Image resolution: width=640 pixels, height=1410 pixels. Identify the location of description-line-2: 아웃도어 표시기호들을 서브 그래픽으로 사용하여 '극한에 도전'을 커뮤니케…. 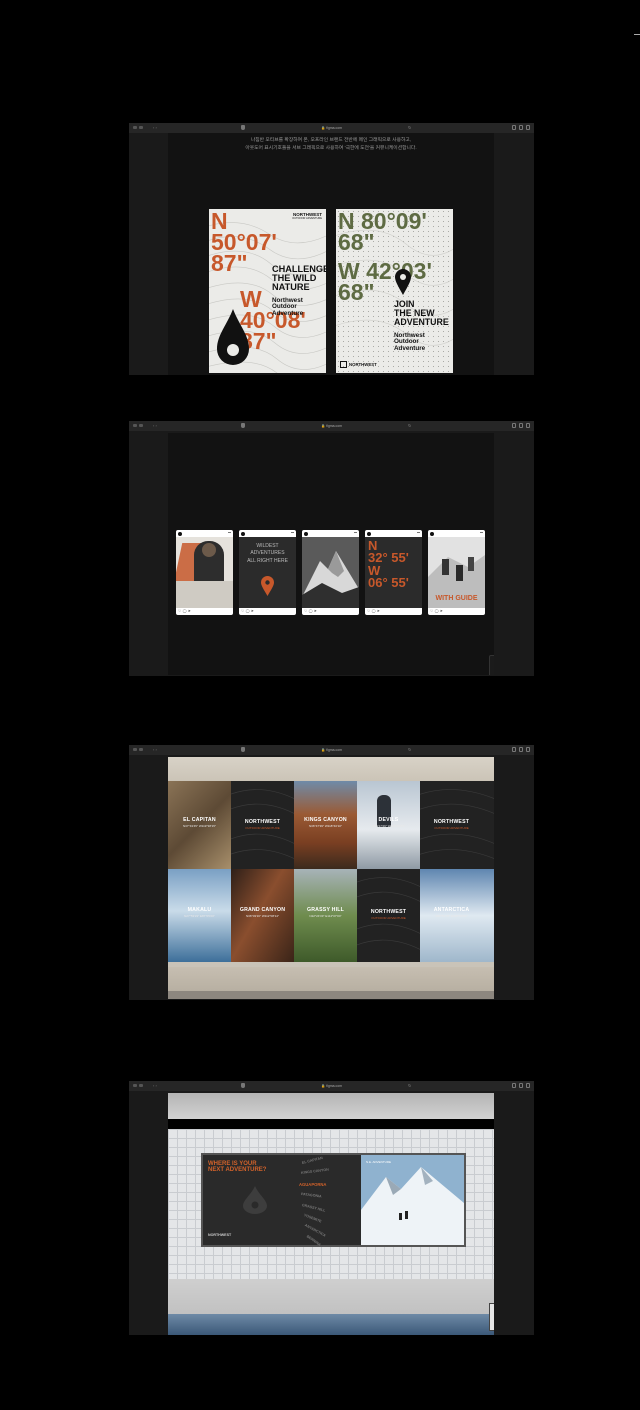
(331, 148).